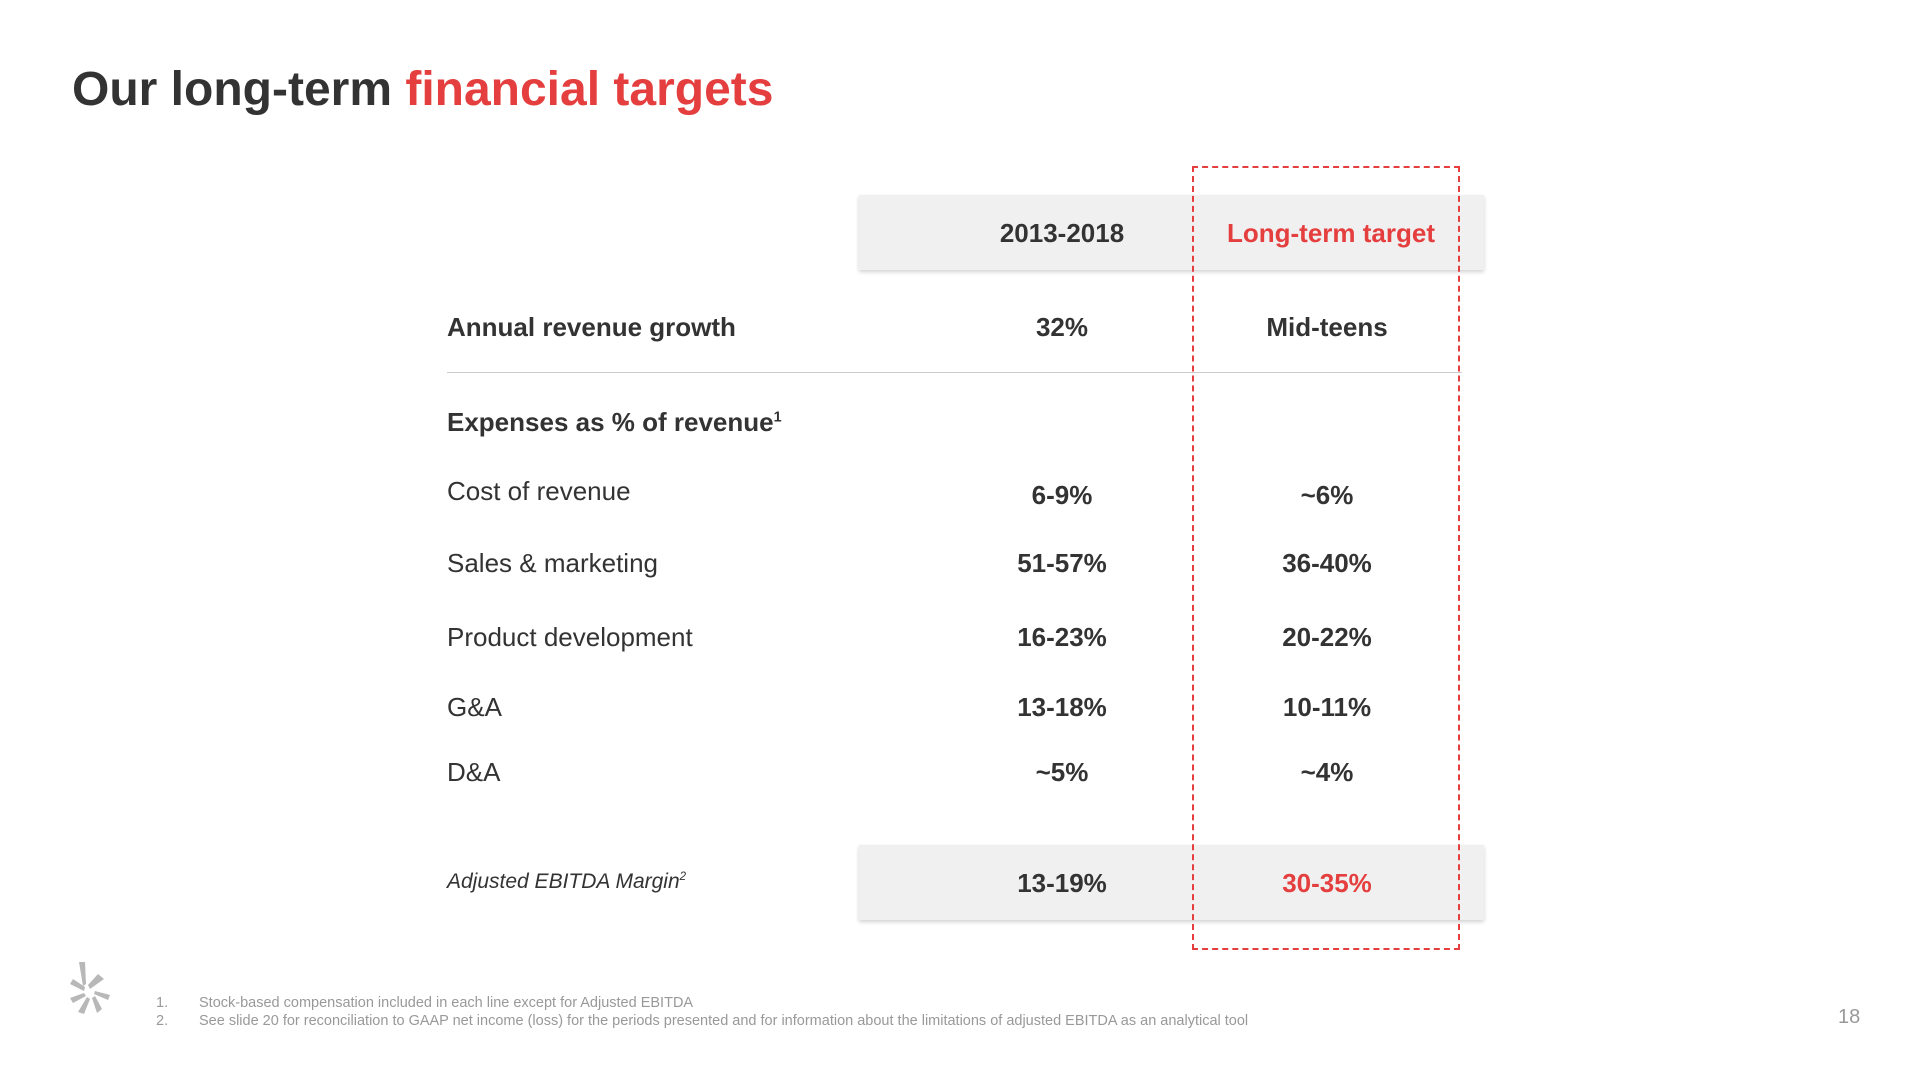  Describe the element at coordinates (239, 89) in the screenshot. I see `title-prefix: Our long-term` at that location.